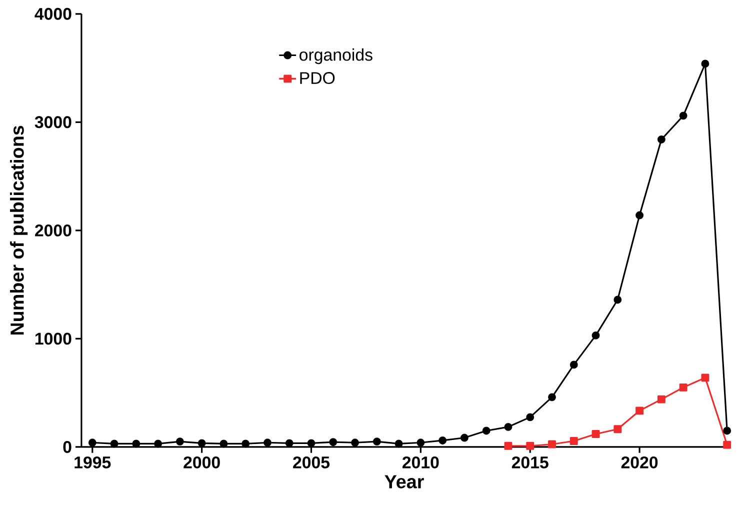 The width and height of the screenshot is (739, 518). What do you see at coordinates (53, 122) in the screenshot?
I see `y-tick-label: 3000` at bounding box center [53, 122].